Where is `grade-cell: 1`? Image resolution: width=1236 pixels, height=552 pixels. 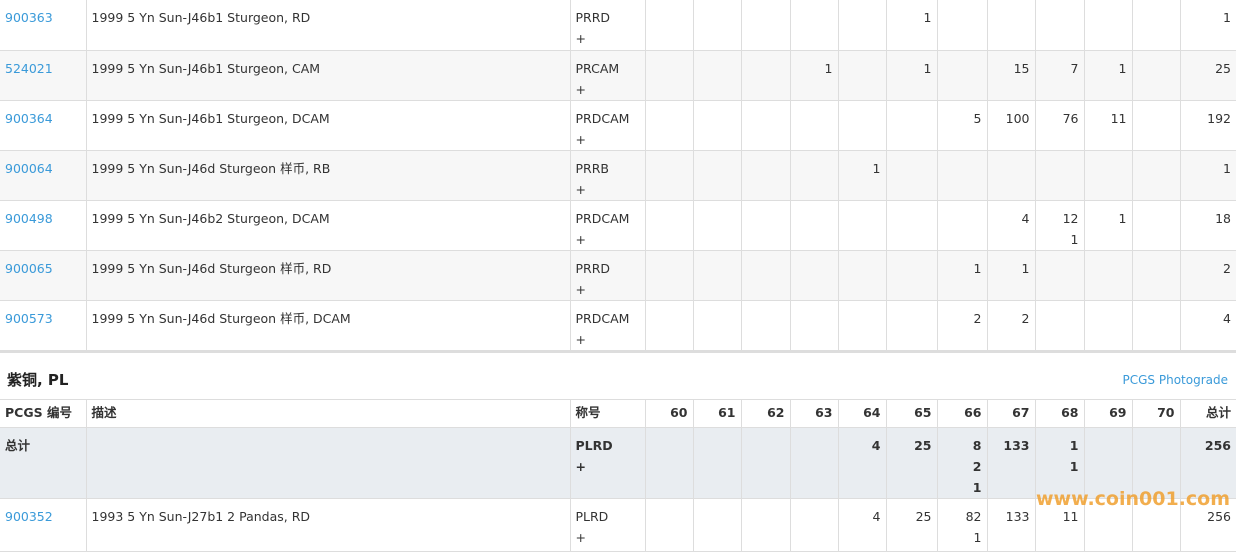 grade-cell: 1 is located at coordinates (911, 25).